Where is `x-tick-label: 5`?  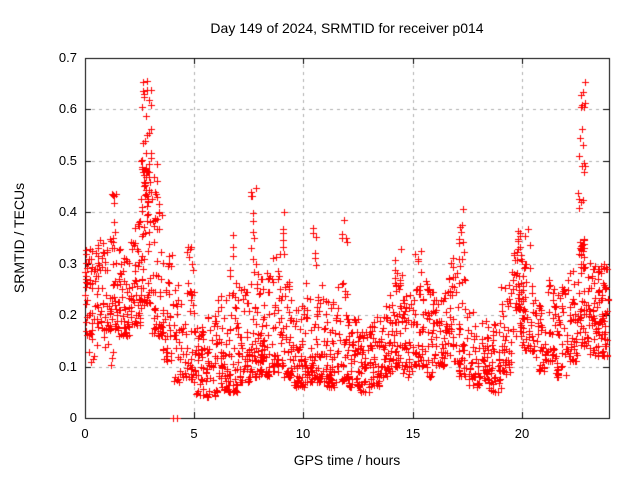
x-tick-label: 5 is located at coordinates (194, 433).